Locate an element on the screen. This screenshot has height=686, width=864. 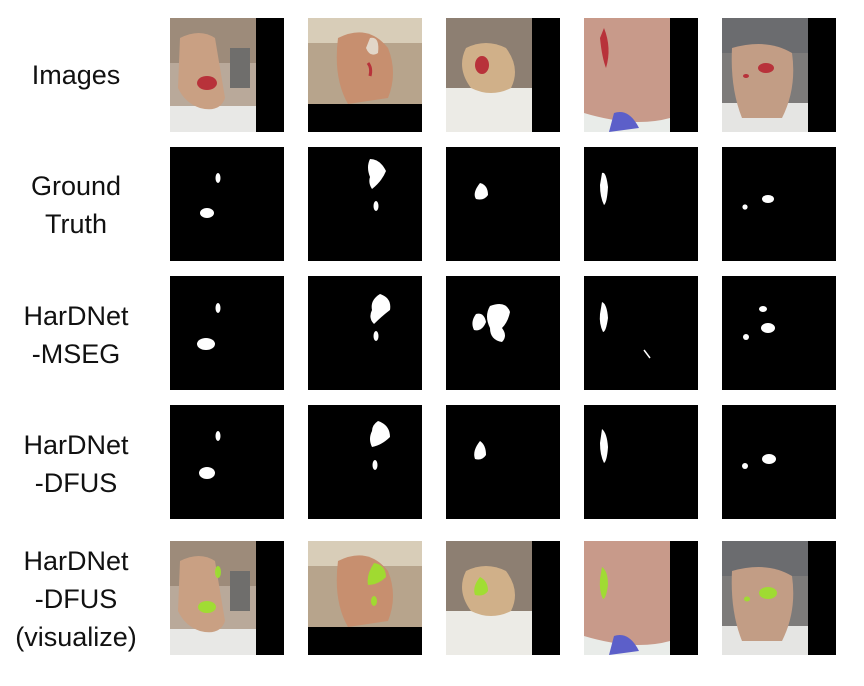
row-label-hardnet-dfus-visualize: HarDNet -DFUS (visualize) is located at coordinates (76, 599).